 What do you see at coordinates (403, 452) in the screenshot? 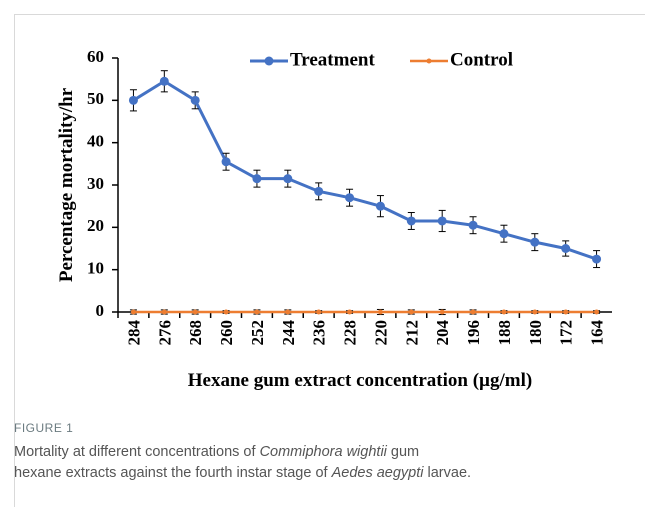
I see `caption-text: gum` at bounding box center [403, 452].